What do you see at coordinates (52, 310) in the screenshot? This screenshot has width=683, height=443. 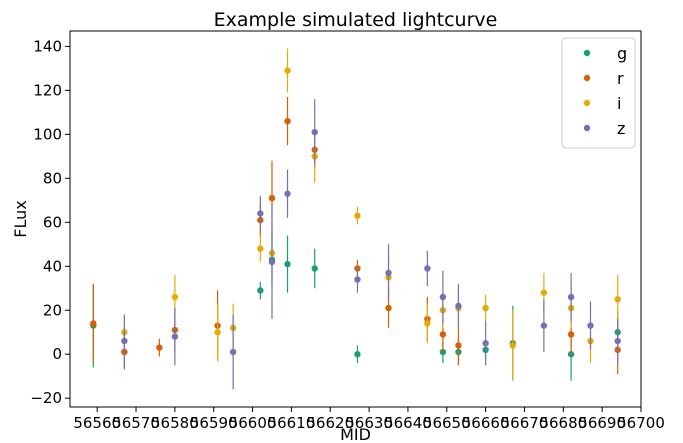 I see `y-tick-label: 20` at bounding box center [52, 310].